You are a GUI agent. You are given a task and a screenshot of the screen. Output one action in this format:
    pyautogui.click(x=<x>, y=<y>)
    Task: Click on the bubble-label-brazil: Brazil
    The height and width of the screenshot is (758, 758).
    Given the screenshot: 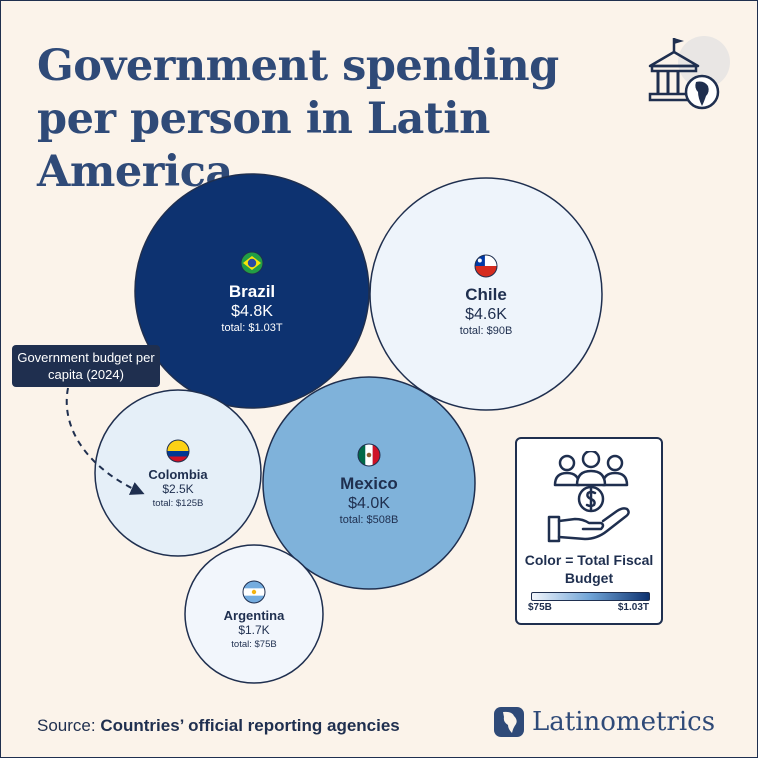 What is the action you would take?
    pyautogui.click(x=252, y=291)
    